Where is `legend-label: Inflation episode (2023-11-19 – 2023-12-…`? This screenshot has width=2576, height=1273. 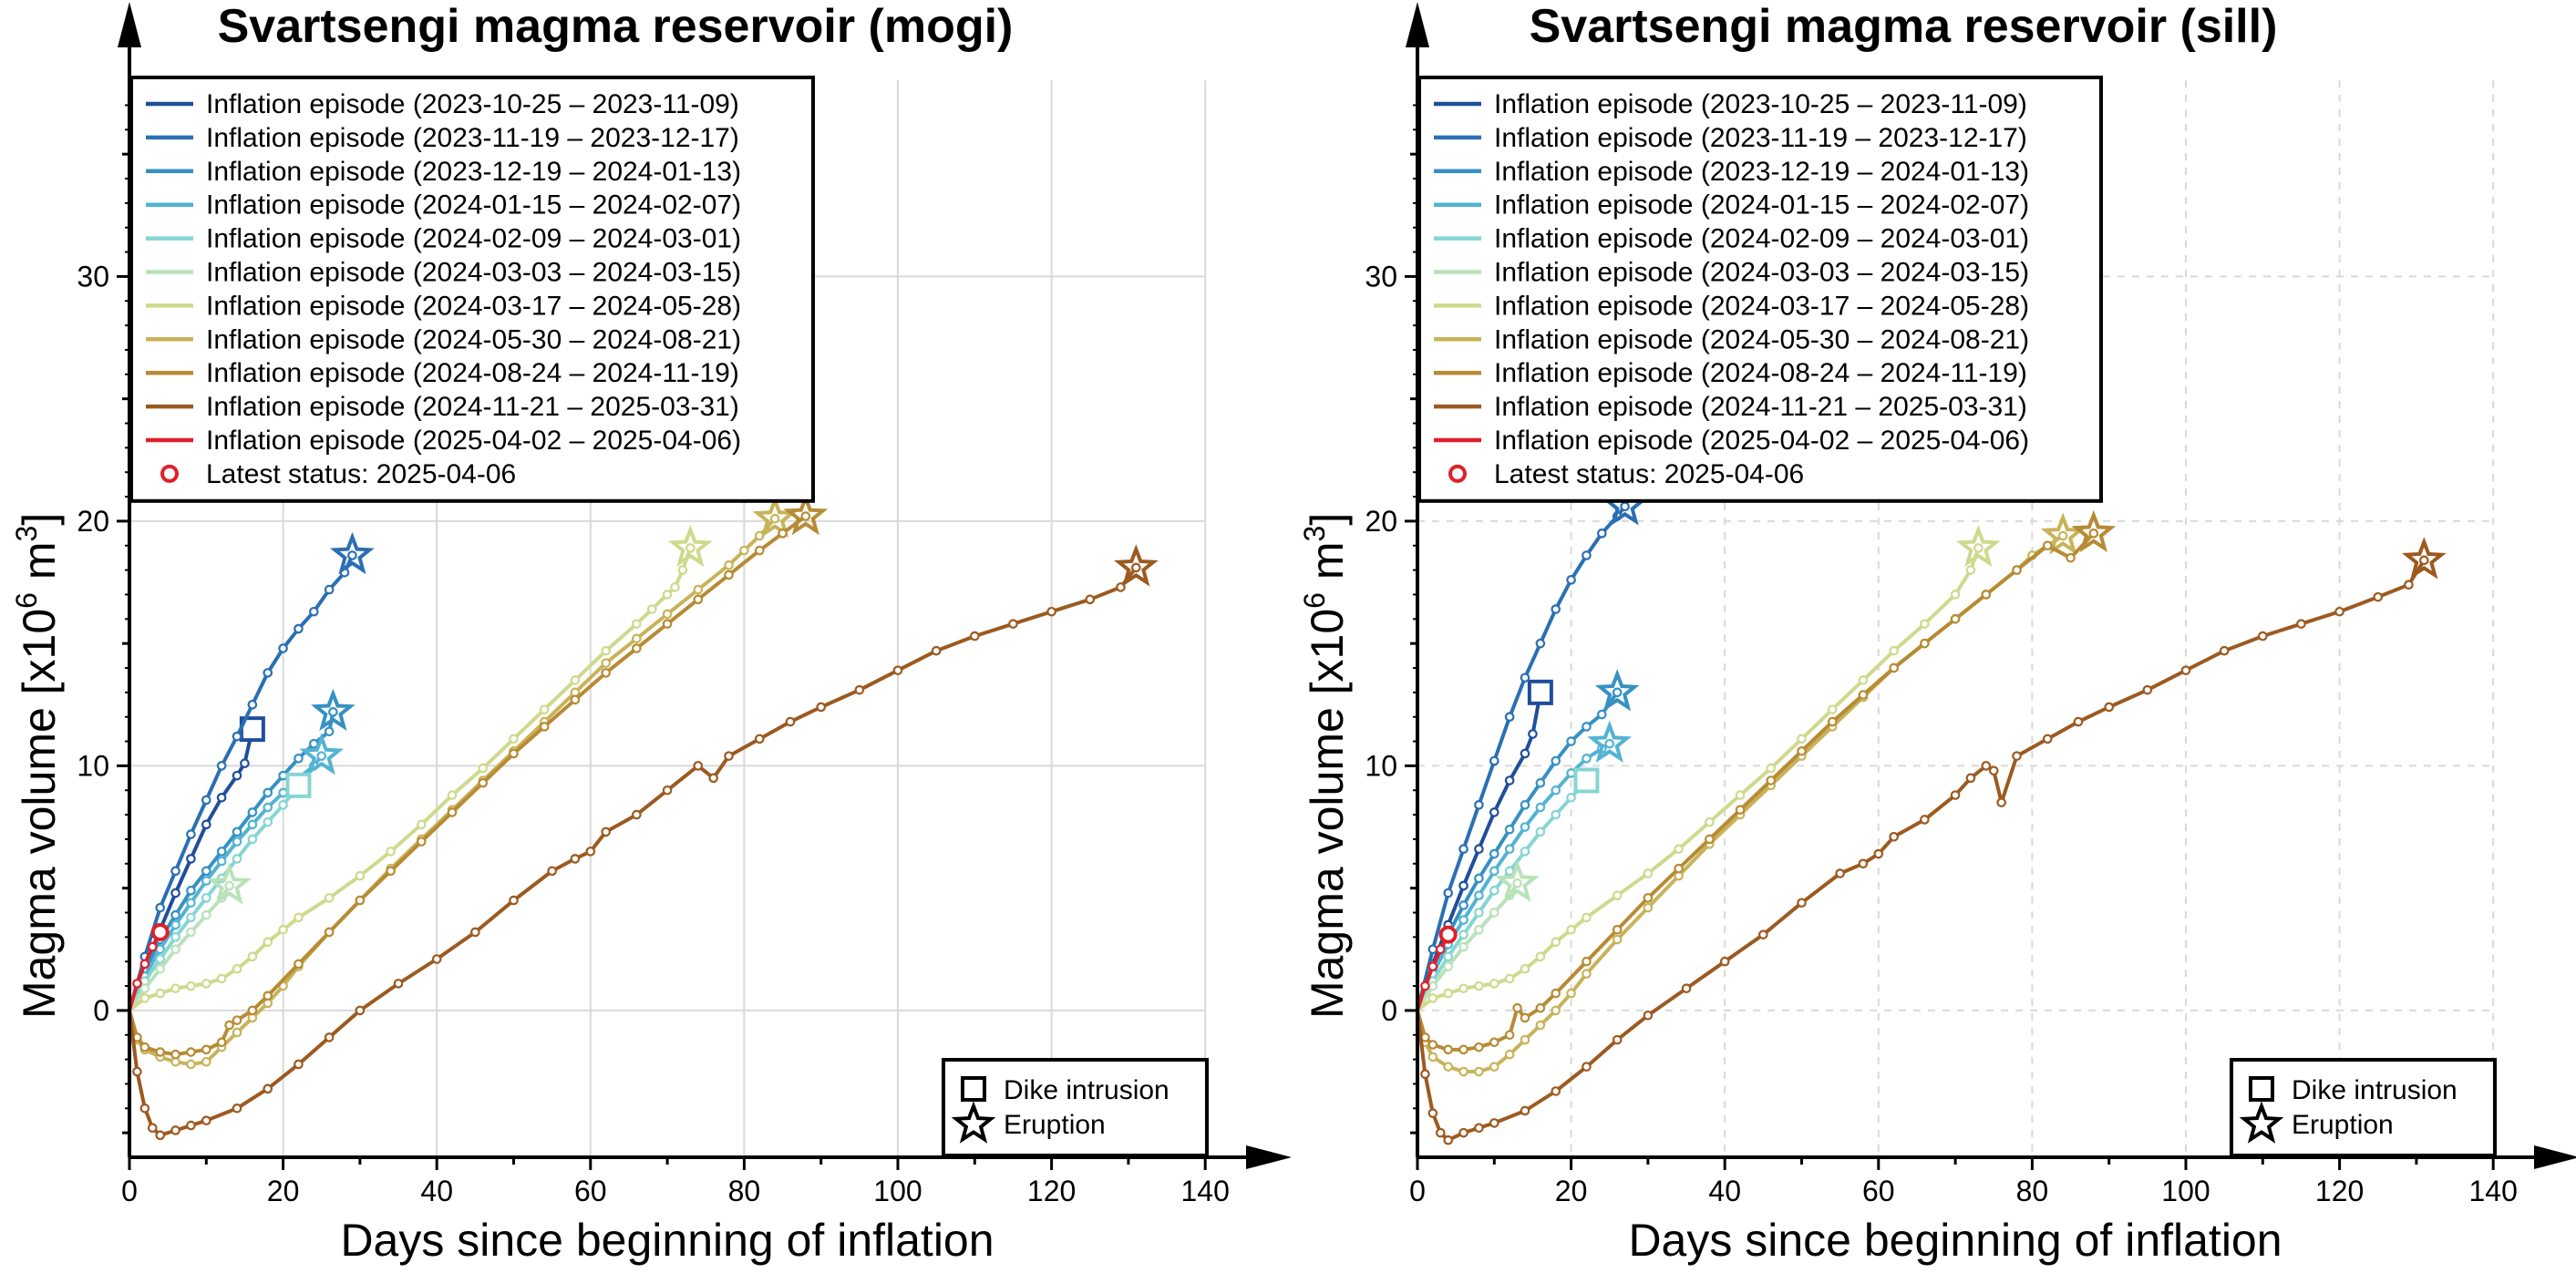
legend-label: Inflation episode (2023-11-19 – 2023-12-… is located at coordinates (1760, 138).